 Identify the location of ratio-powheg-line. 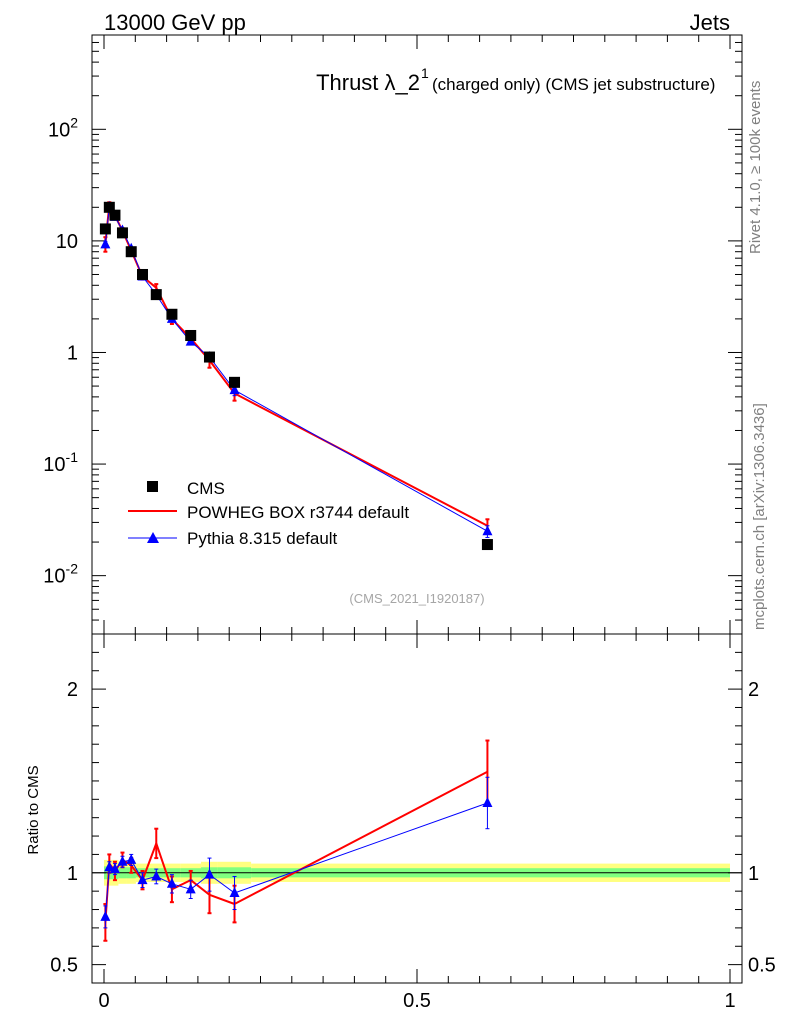
(296, 846).